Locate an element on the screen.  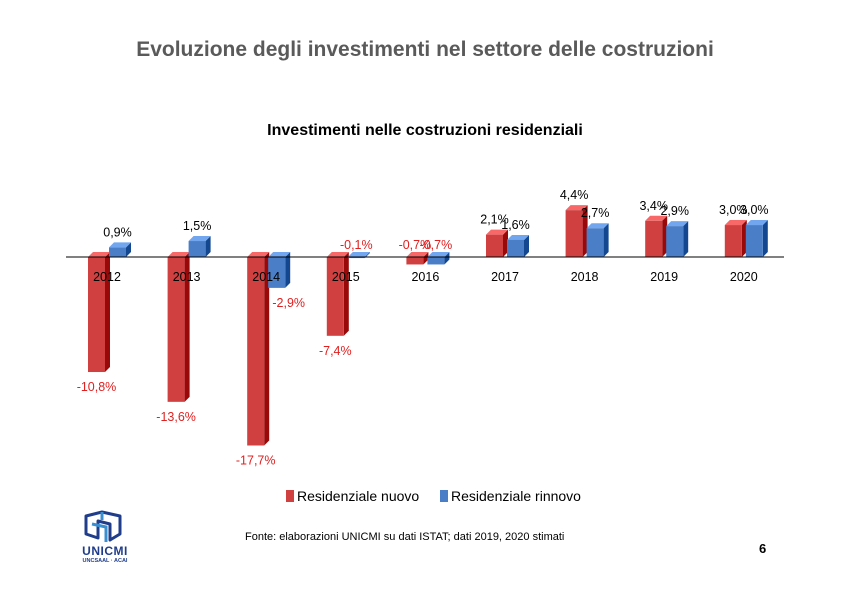
x-tick-label-2018: 2018 is located at coordinates (585, 277).